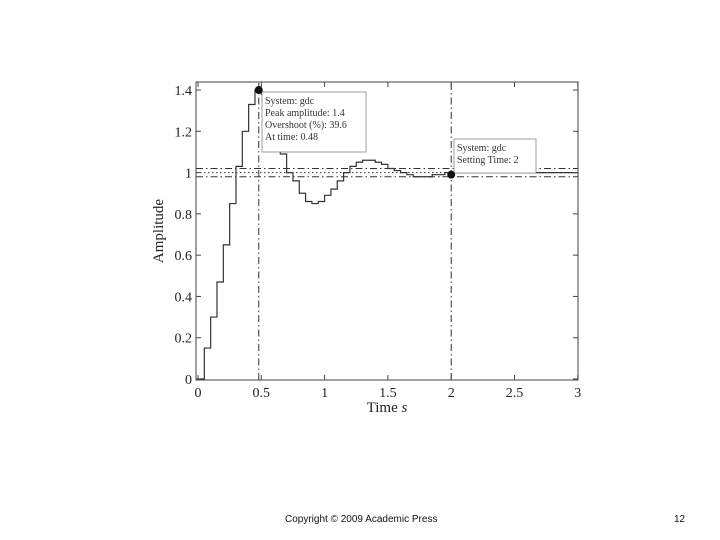 This screenshot has height=540, width=720. Describe the element at coordinates (291, 137) in the screenshot. I see `datatip-line: At time: 0.48` at that location.